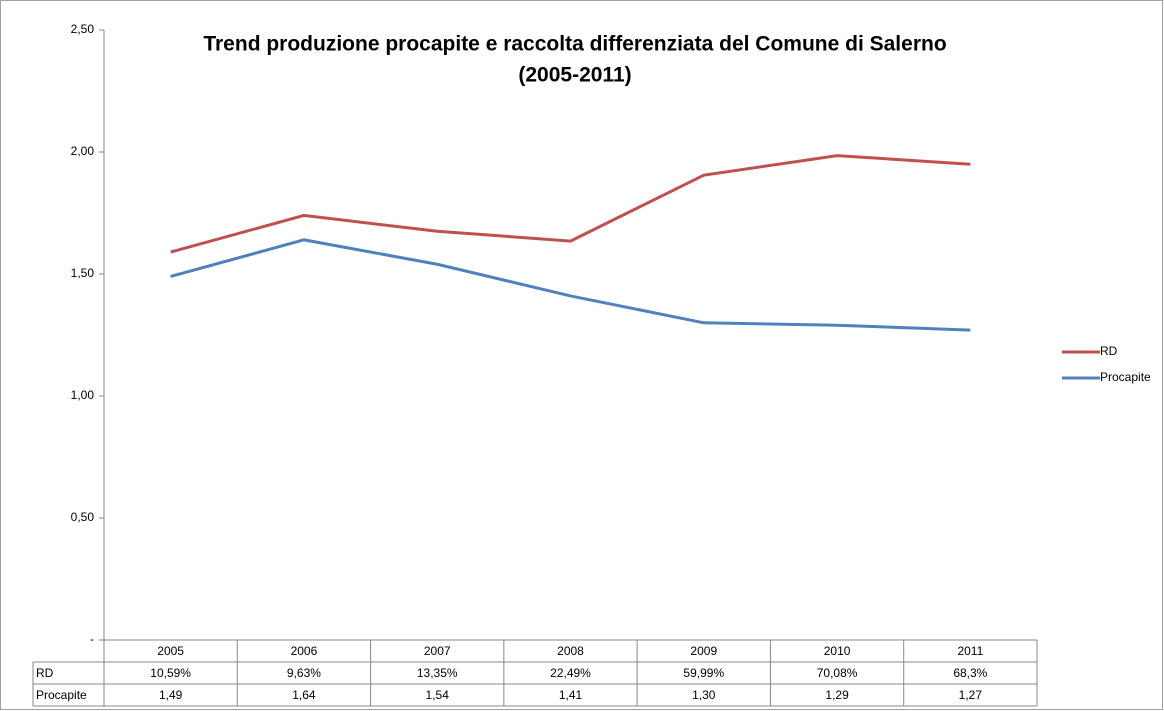 This screenshot has width=1164, height=711. I want to click on table-row-header: RD, so click(45, 673).